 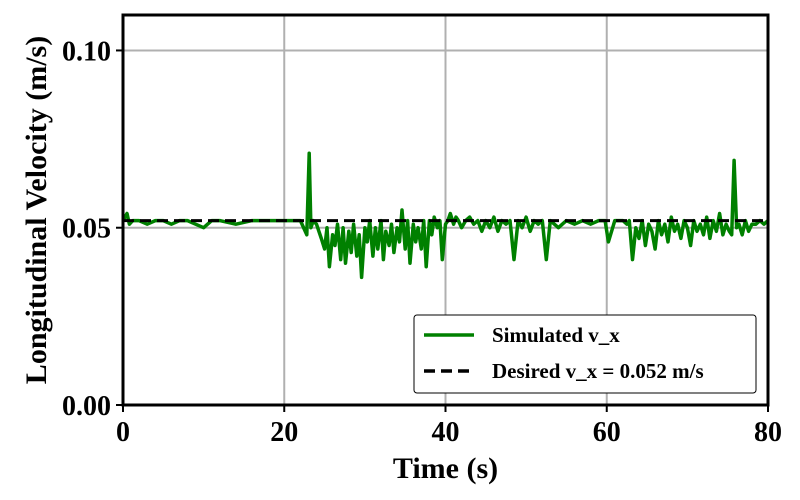 What do you see at coordinates (284, 432) in the screenshot?
I see `x-tick-label-1: 20` at bounding box center [284, 432].